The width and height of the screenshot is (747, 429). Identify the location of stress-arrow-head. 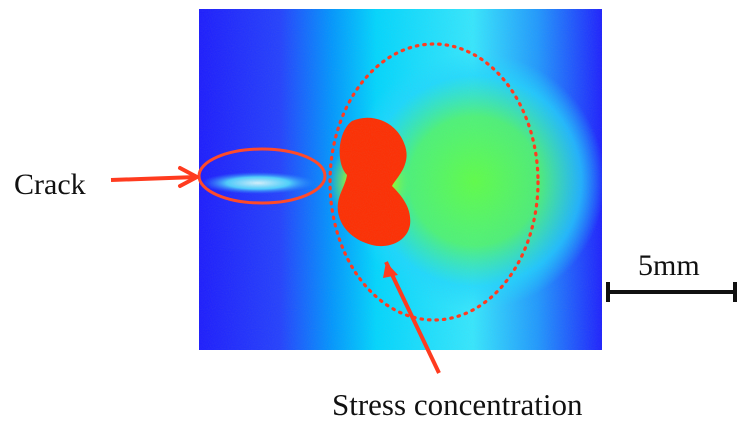
(390, 270).